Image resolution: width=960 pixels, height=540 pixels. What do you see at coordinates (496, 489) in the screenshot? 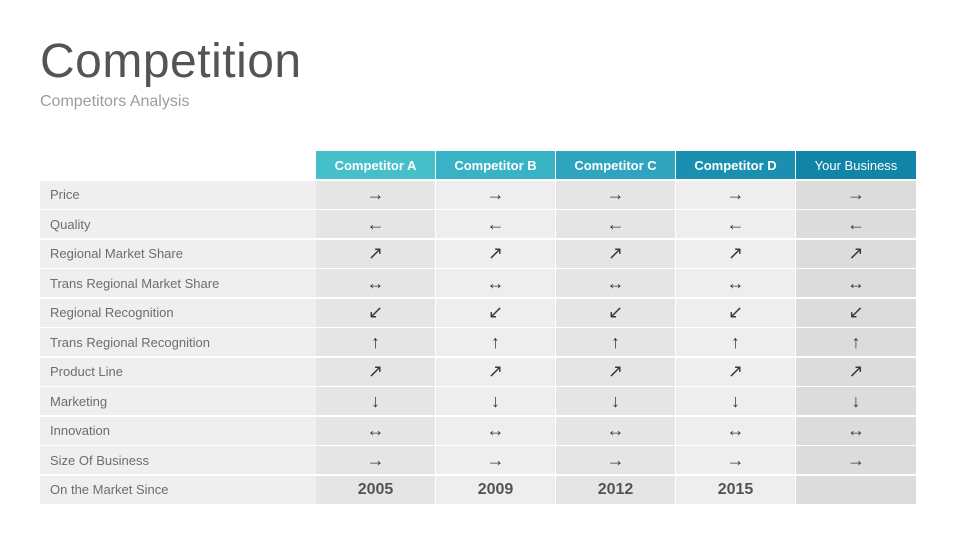
I see `year-value: 2009` at bounding box center [496, 489].